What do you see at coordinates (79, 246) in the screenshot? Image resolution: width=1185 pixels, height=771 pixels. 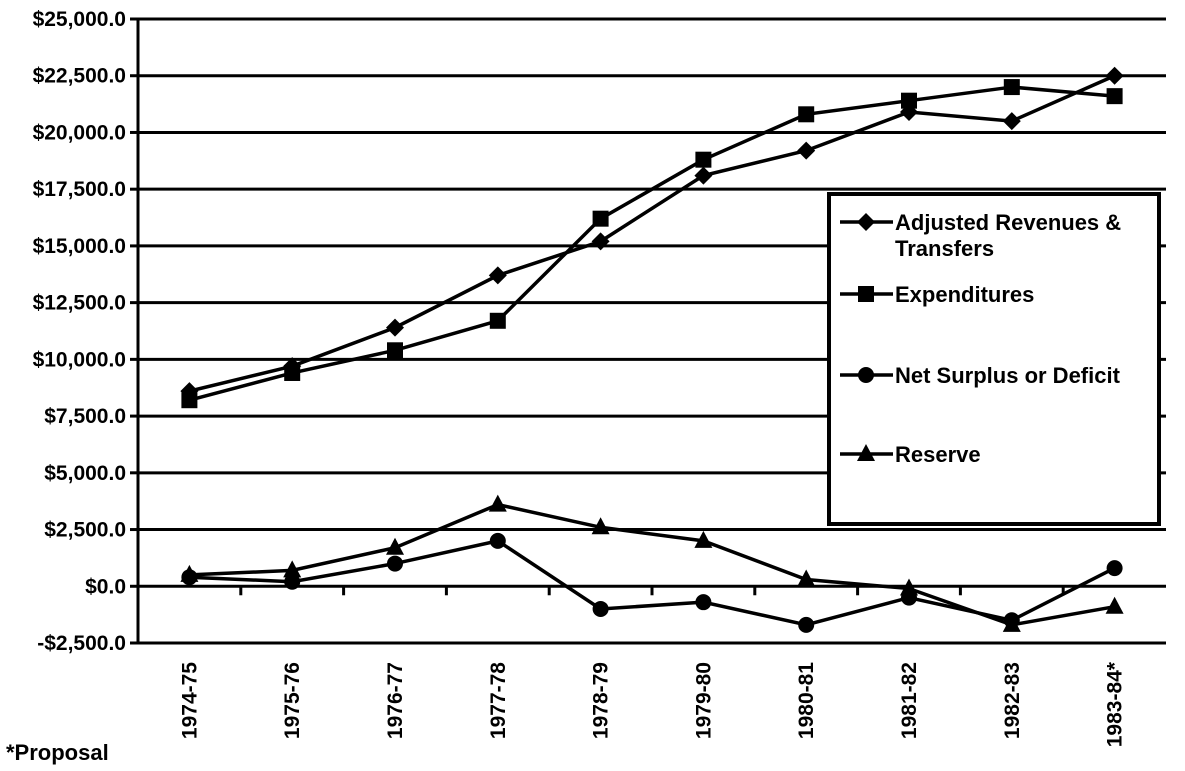 I see `y-tick-label: $15,000.0` at bounding box center [79, 246].